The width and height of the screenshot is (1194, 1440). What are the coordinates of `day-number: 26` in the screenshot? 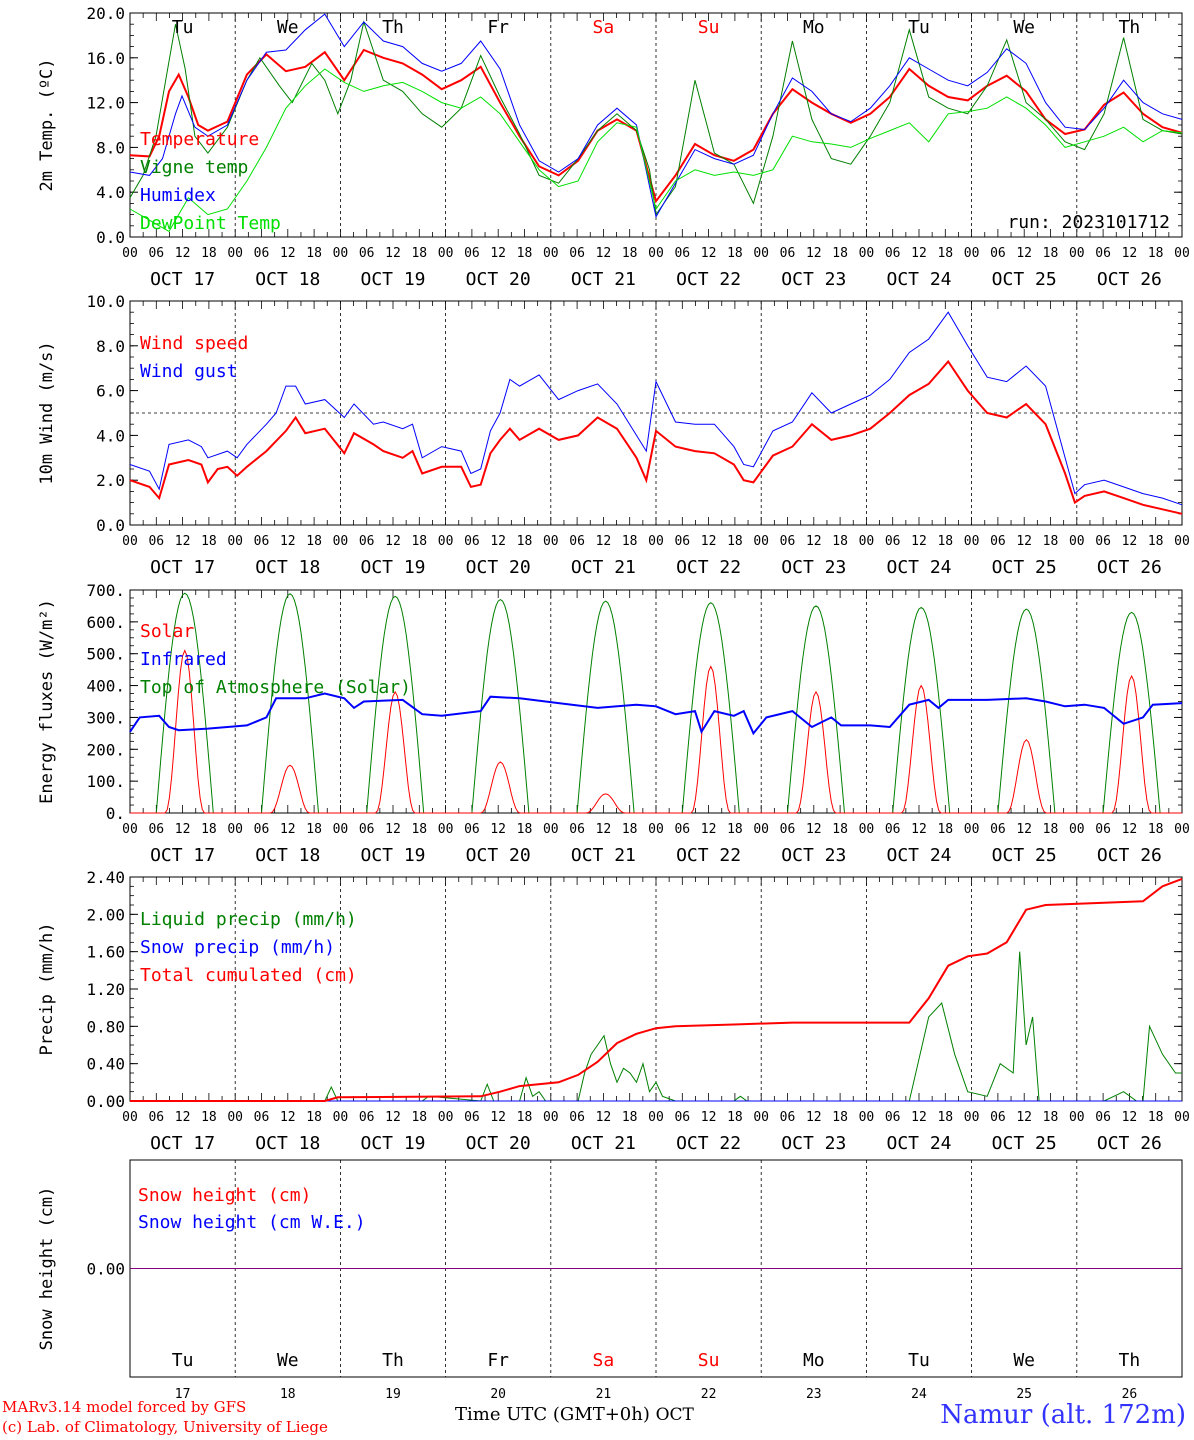 It's located at (1130, 1394).